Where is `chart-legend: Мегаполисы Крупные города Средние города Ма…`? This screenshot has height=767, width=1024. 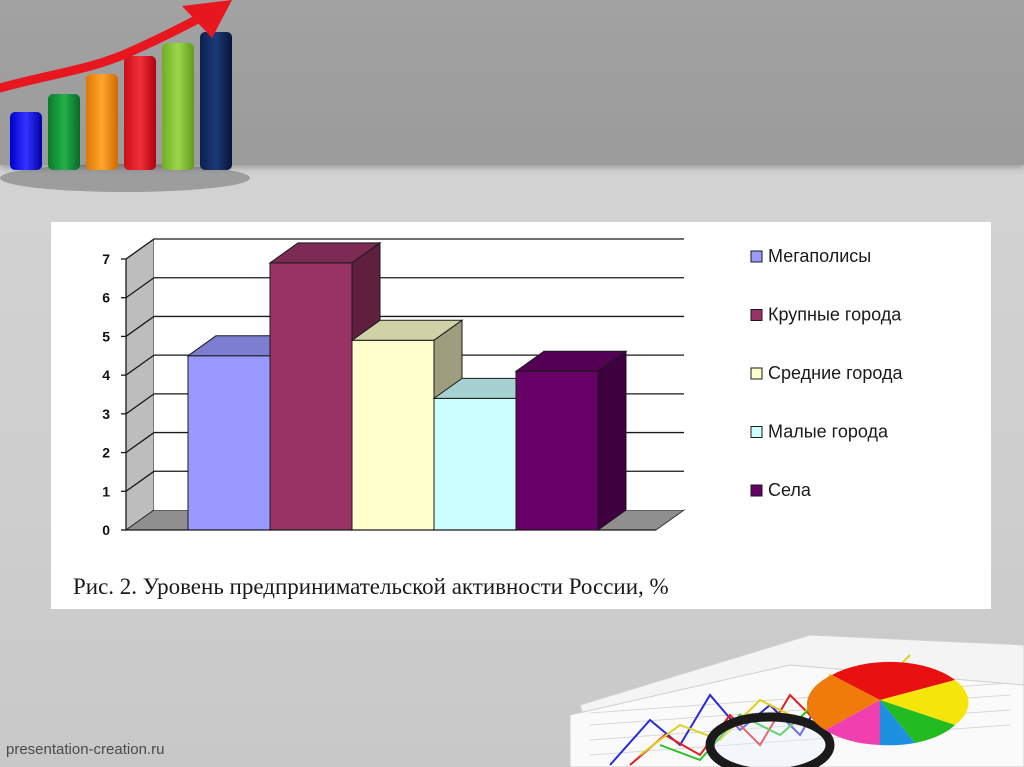 chart-legend: Мегаполисы Крупные города Средние города Ма… is located at coordinates (826, 373).